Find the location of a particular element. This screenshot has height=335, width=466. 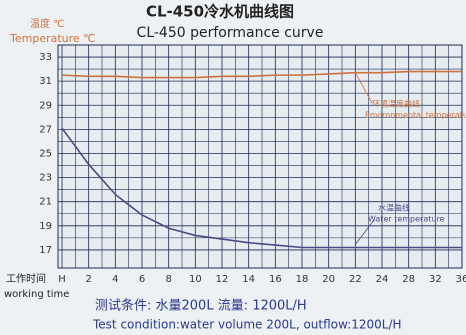

x-tick-label: 10 is located at coordinates (195, 279).